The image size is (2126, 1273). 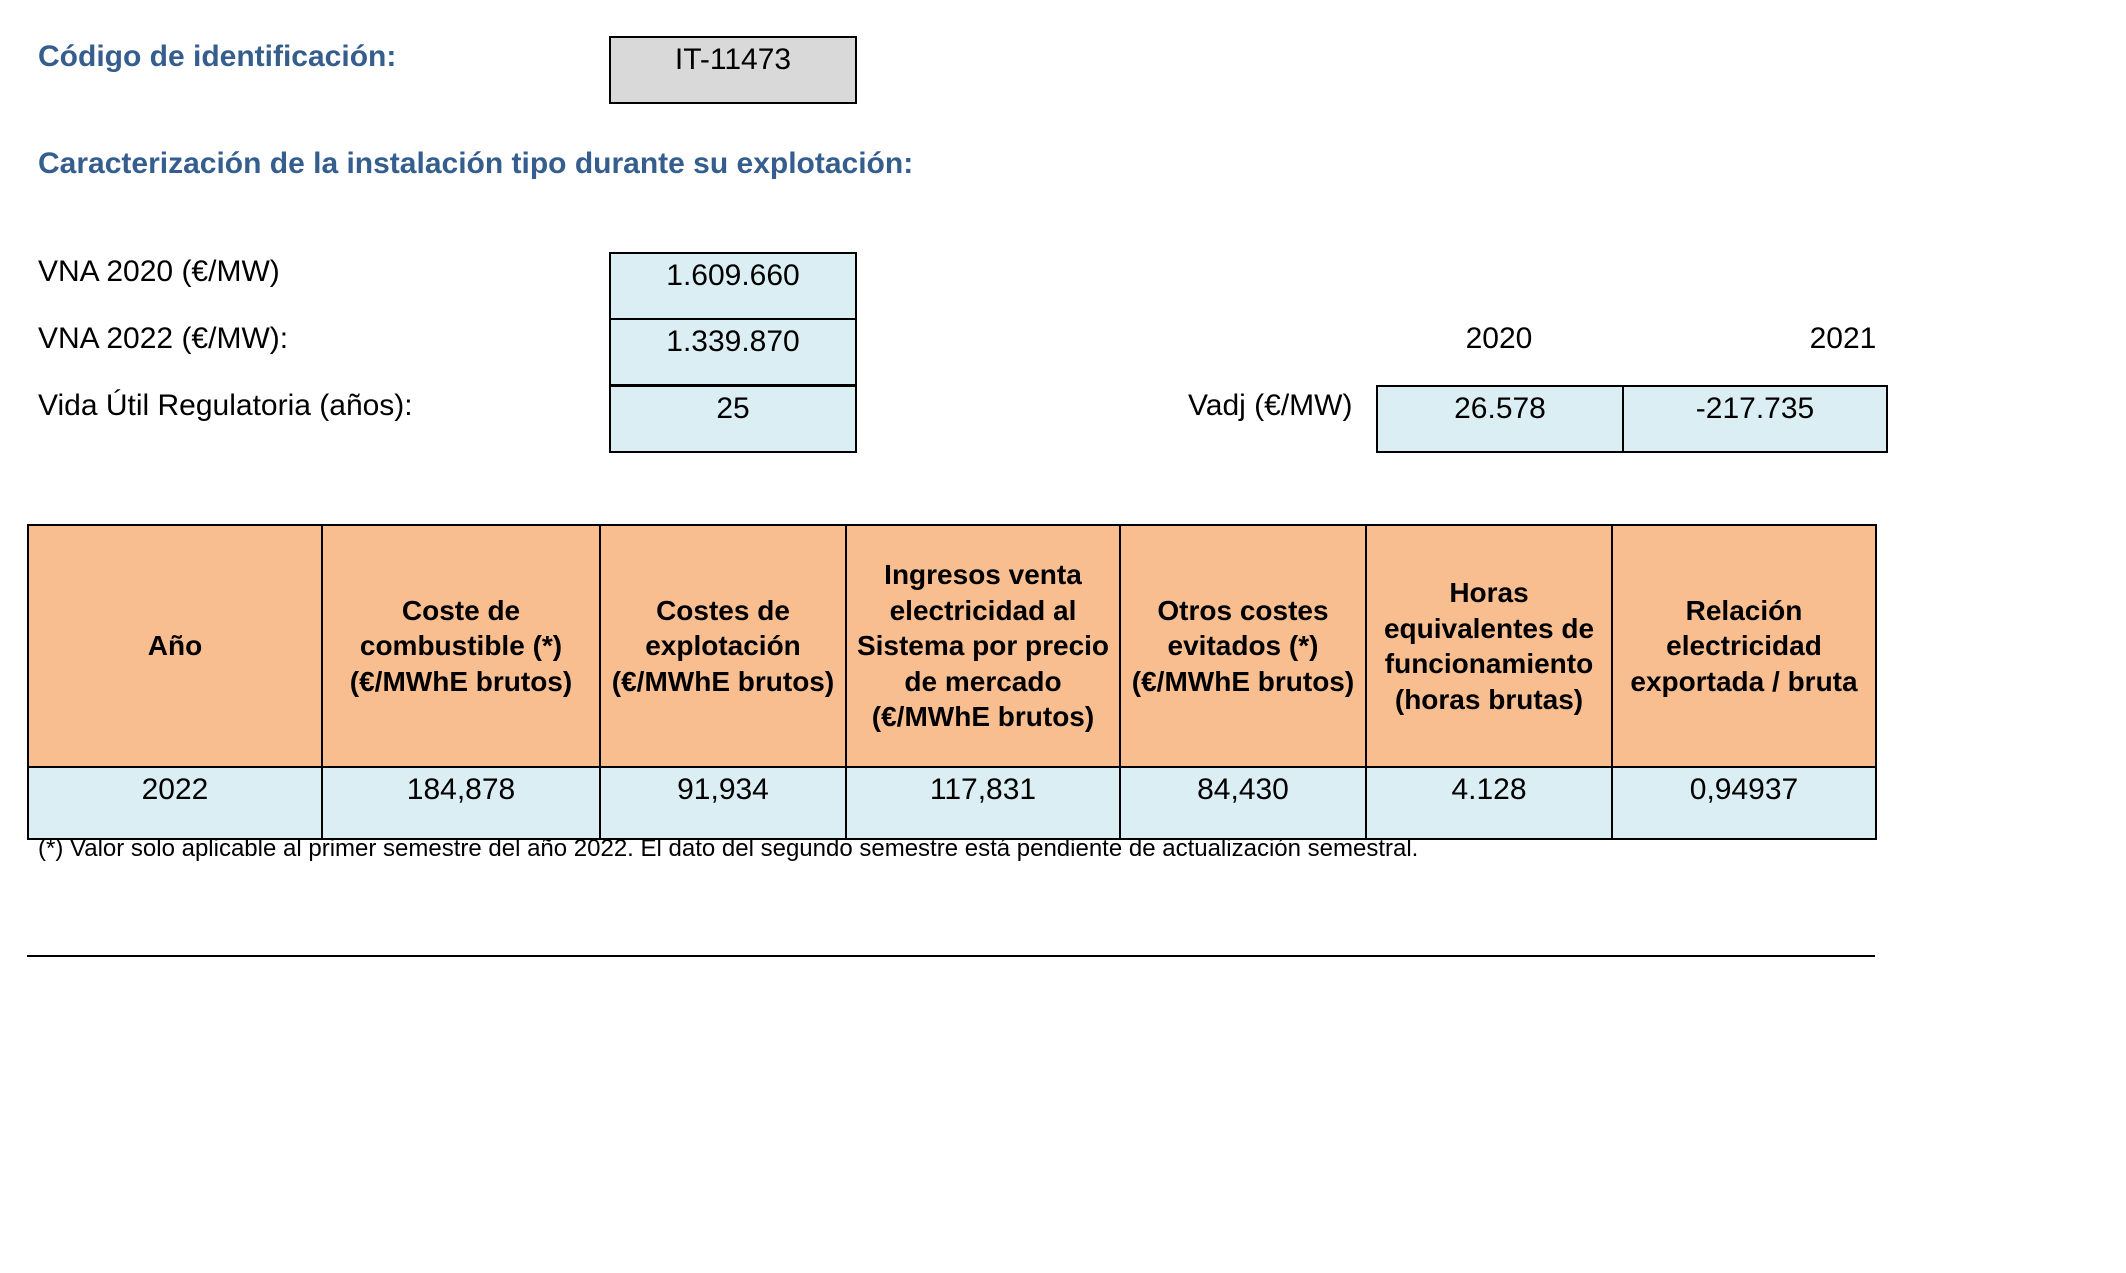 I want to click on vna2020-value: 1.609.660, so click(x=733, y=286).